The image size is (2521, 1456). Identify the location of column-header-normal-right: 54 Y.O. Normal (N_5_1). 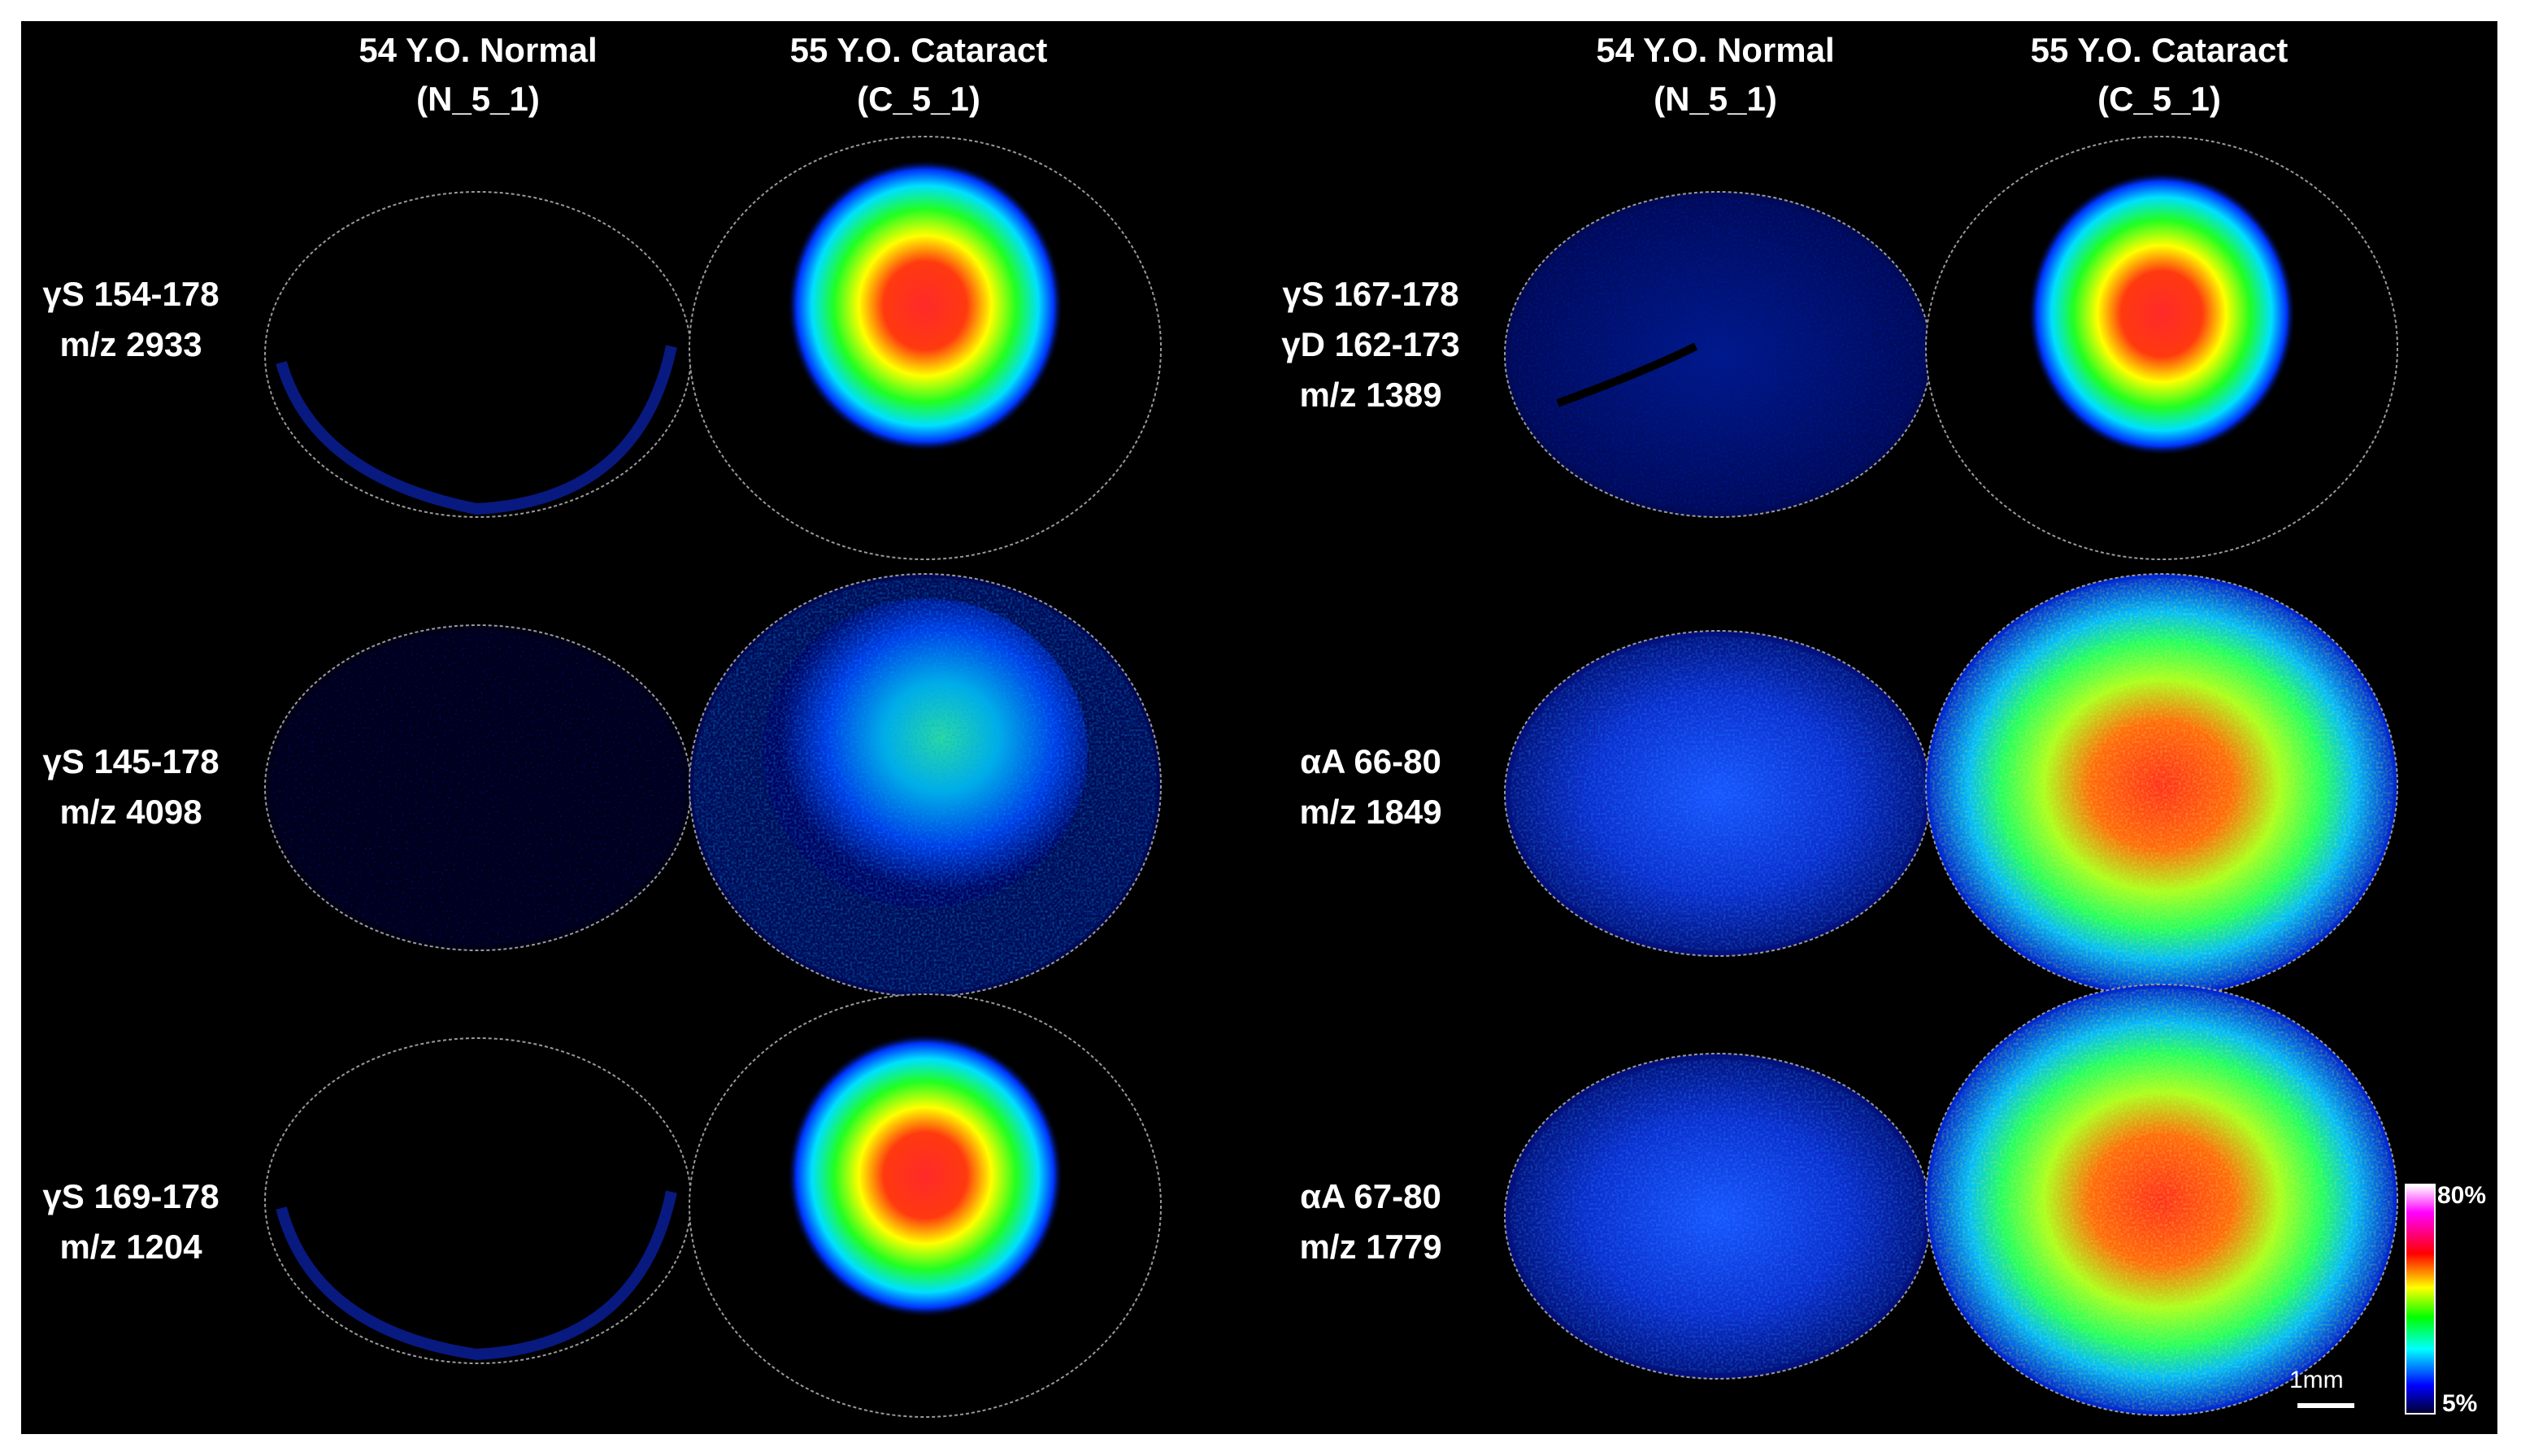
(1715, 75).